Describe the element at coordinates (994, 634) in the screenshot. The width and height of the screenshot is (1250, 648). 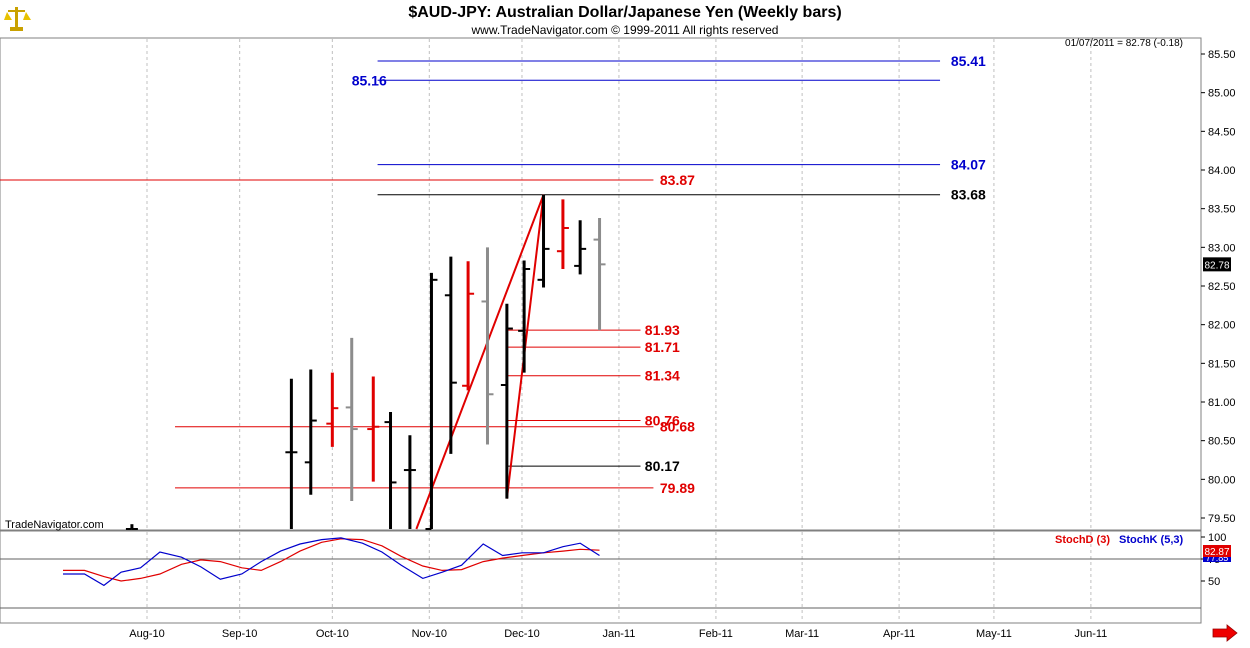
I see `x-tick-label: May-11` at that location.